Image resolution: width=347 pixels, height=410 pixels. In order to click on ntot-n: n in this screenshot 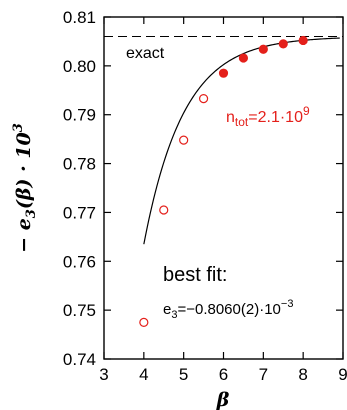, I will do `click(230, 117)`.